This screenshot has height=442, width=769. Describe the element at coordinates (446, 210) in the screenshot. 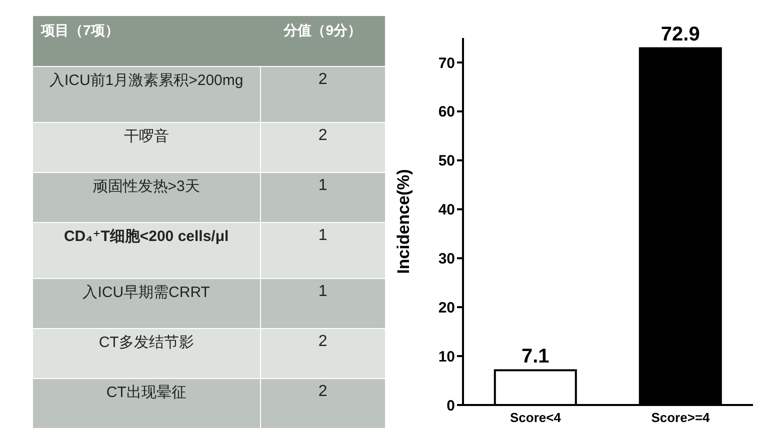

I see `y-tick-label: 40` at that location.